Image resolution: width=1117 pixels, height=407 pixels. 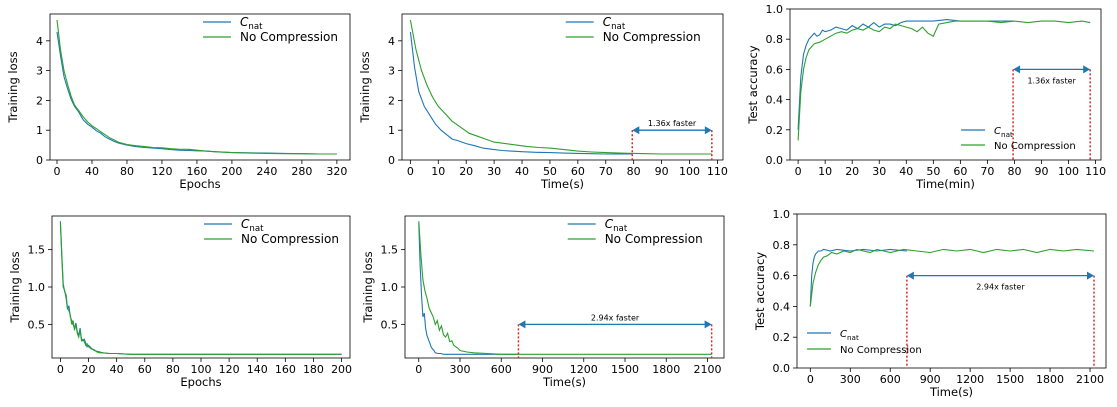 What do you see at coordinates (1051, 80) in the screenshot?
I see `annotation-label: 1.36x faster` at bounding box center [1051, 80].